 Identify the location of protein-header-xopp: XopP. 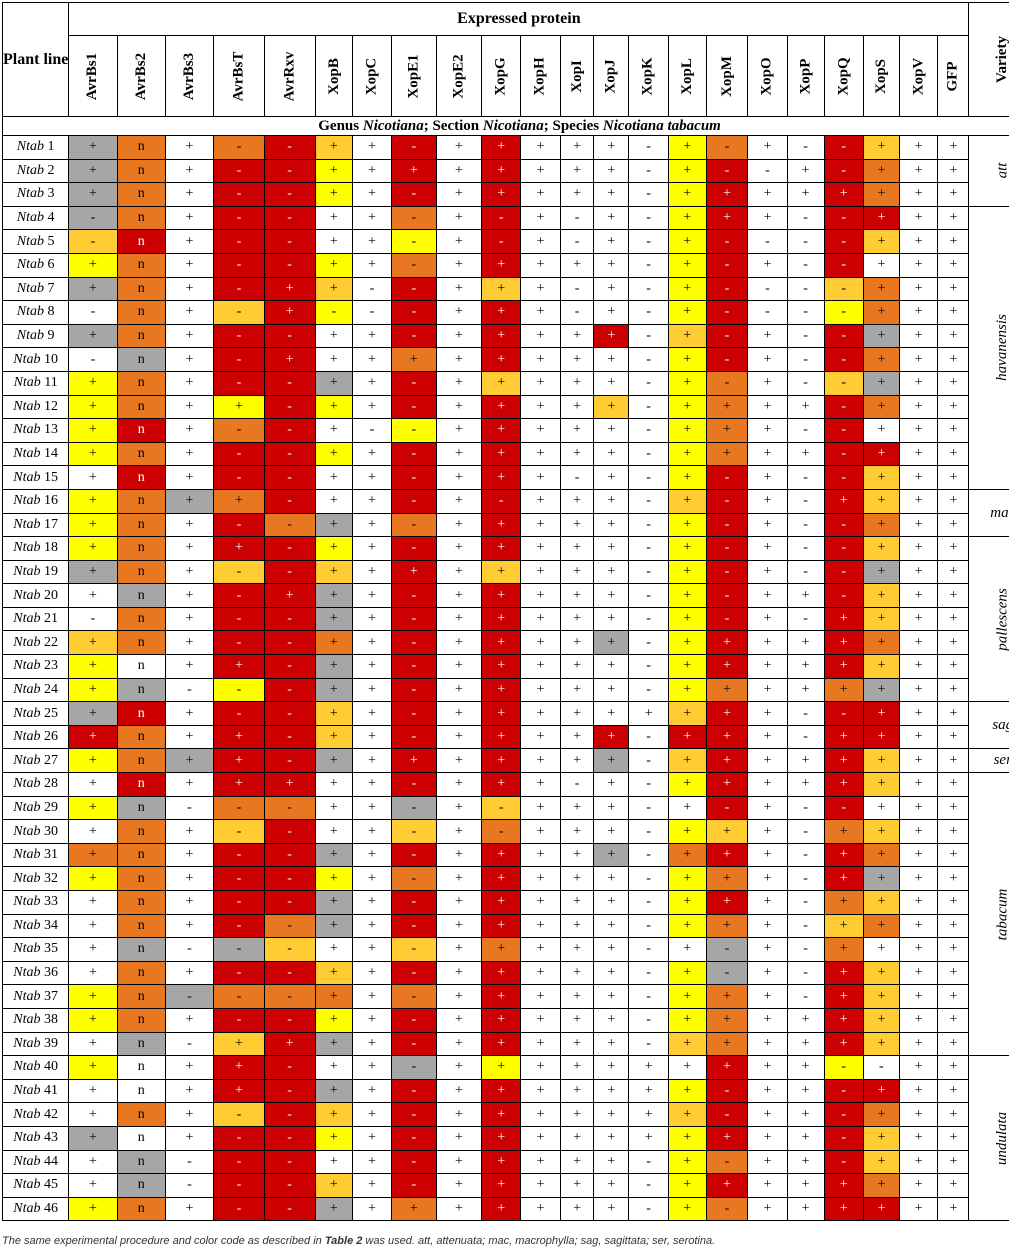
(805, 76).